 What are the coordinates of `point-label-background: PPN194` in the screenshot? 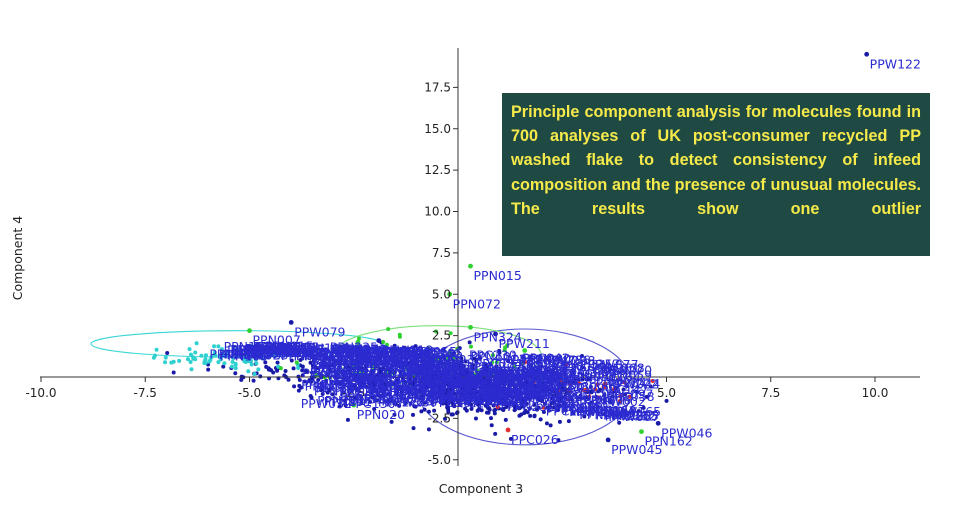 It's located at (393, 391).